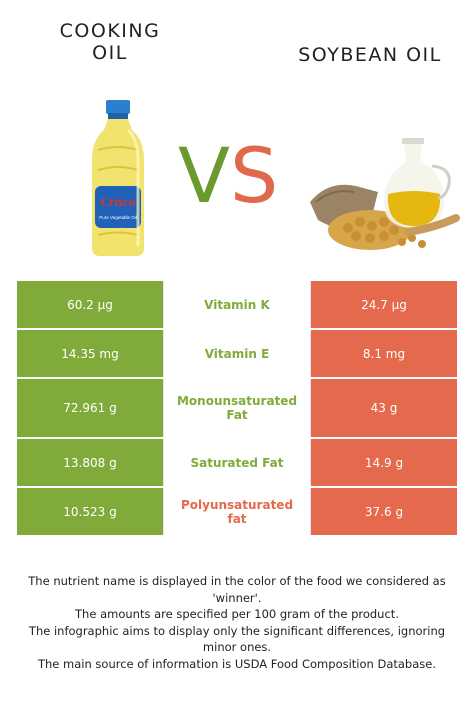 Image resolution: width=474 pixels, height=714 pixels. Describe the element at coordinates (118, 107) in the screenshot. I see `bottle-cap` at that location.